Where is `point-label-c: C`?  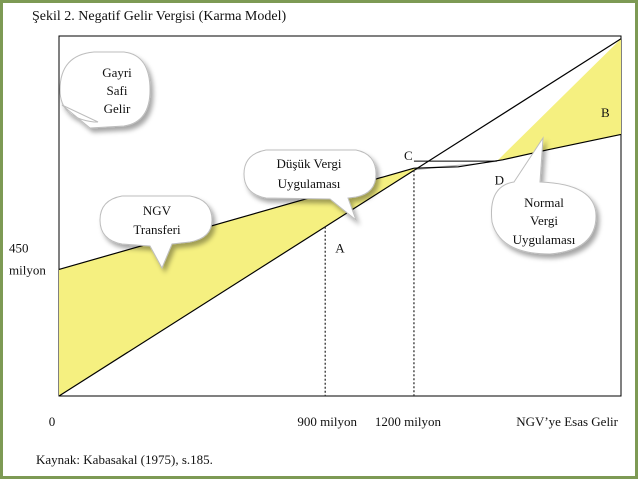
point-label-c: C is located at coordinates (408, 155).